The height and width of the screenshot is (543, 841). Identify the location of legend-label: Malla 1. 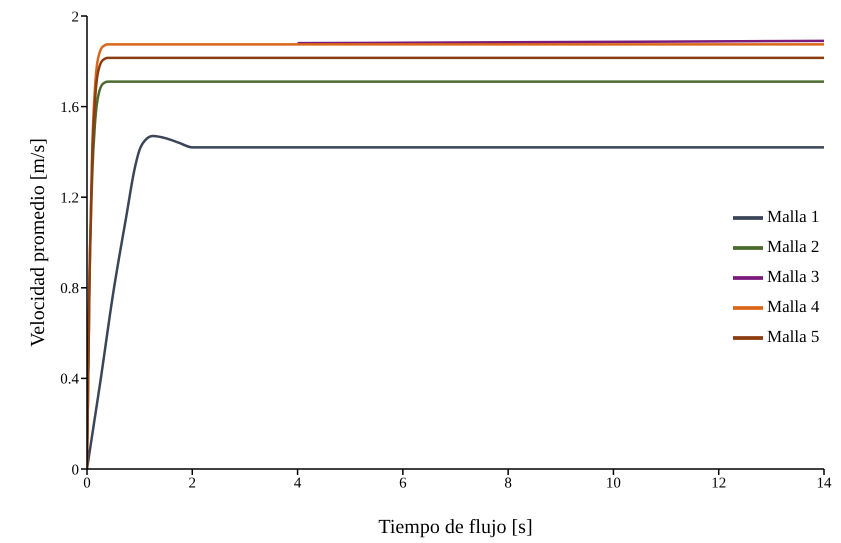
(793, 216).